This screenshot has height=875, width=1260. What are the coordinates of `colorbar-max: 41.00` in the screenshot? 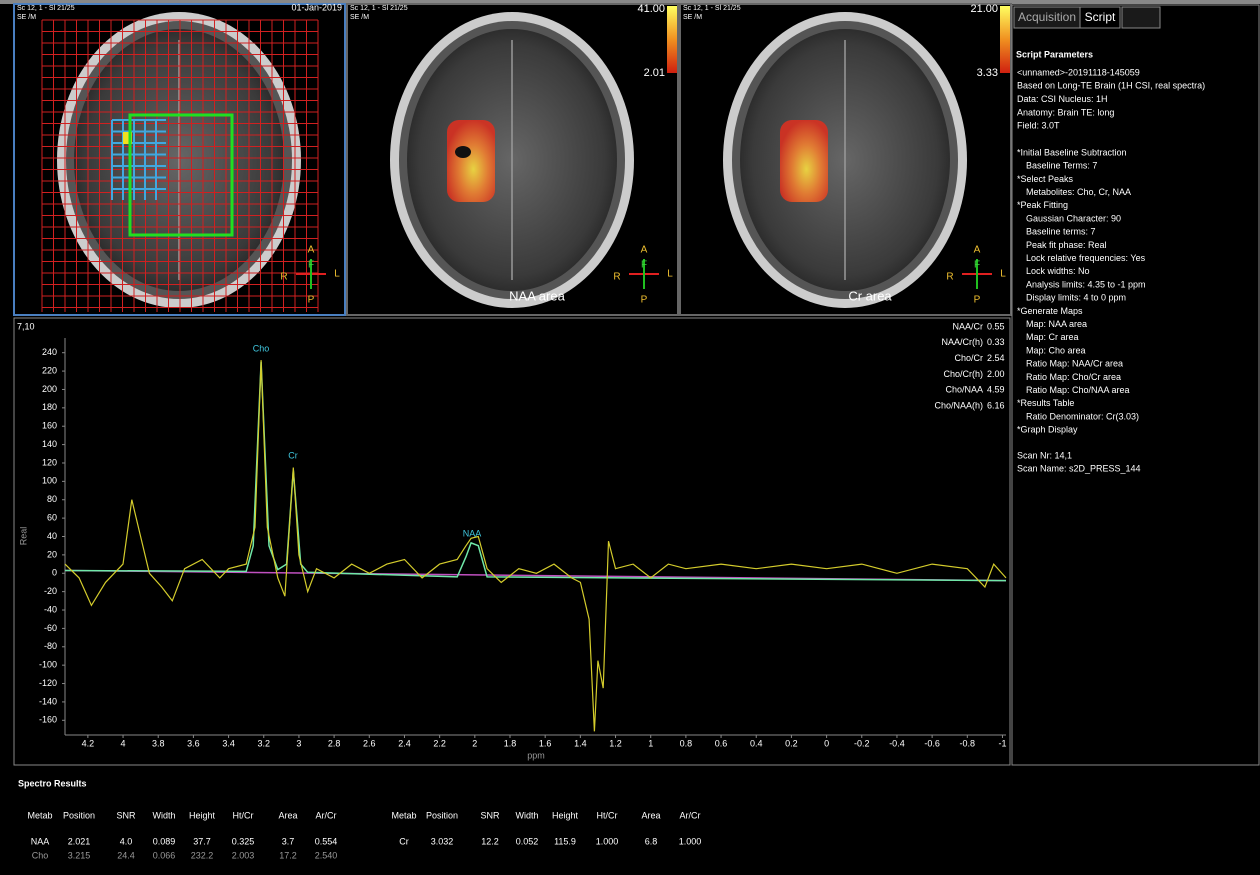 It's located at (651, 9).